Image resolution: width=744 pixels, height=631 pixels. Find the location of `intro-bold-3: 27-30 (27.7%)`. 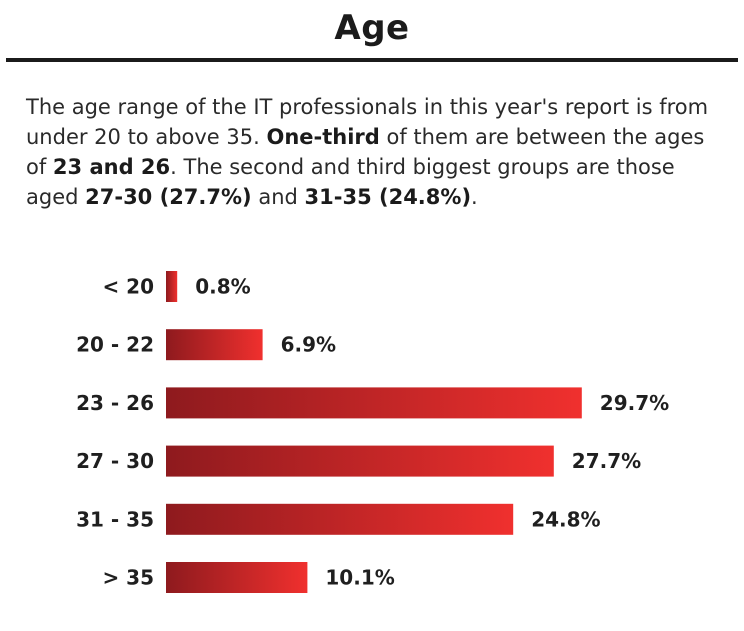

intro-bold-3: 27-30 (27.7%) is located at coordinates (168, 197).